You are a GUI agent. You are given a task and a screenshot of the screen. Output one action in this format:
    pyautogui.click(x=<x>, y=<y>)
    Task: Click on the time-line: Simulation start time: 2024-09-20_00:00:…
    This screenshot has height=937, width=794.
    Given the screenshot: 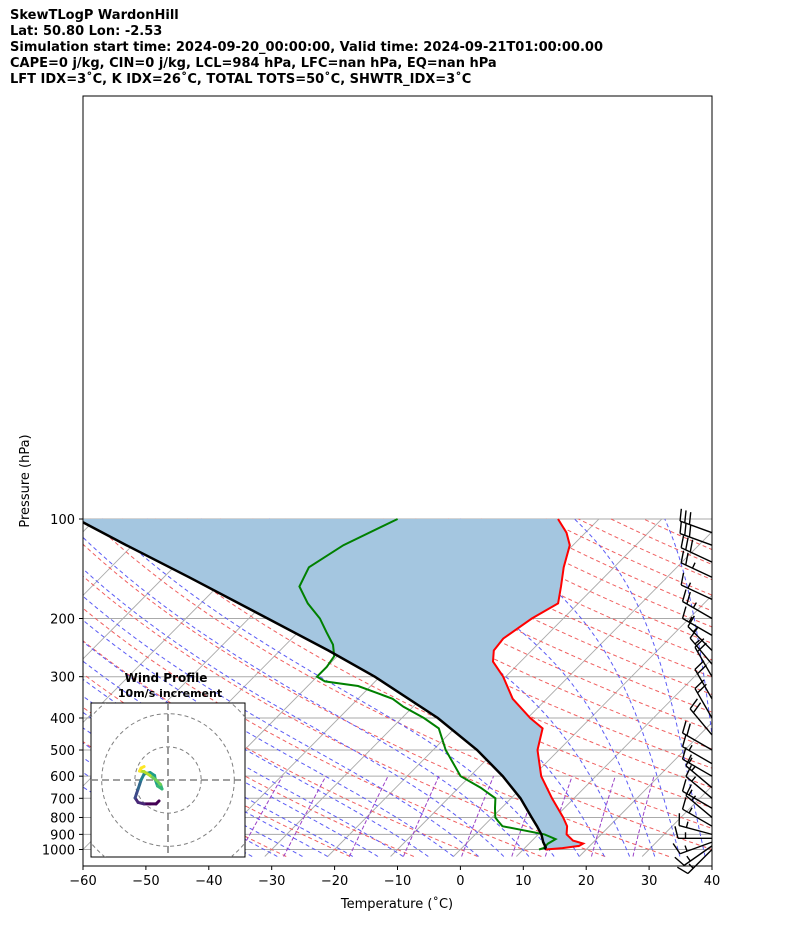 What is the action you would take?
    pyautogui.click(x=306, y=47)
    